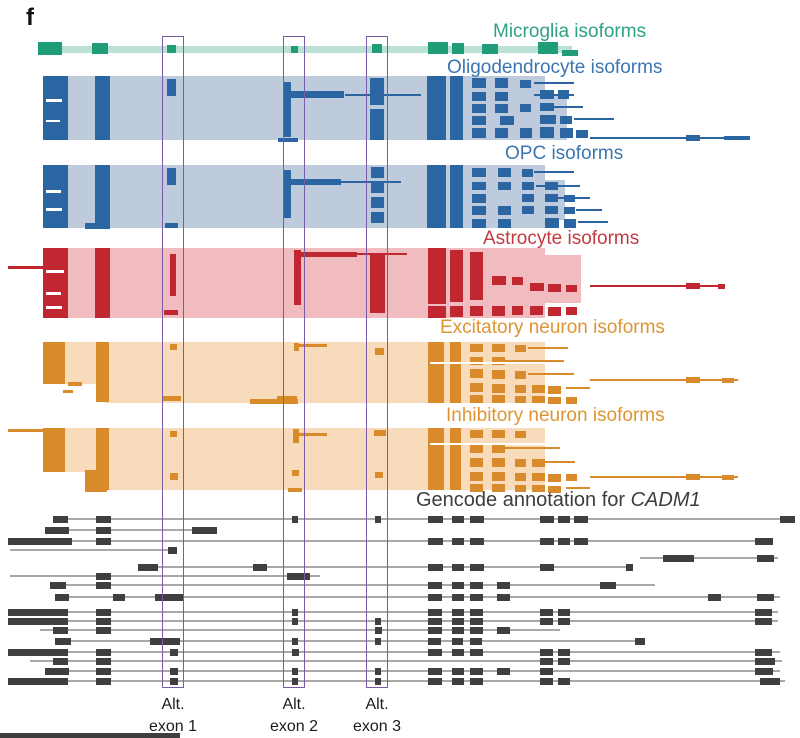 This screenshot has width=800, height=738. Describe the element at coordinates (570, 31) in the screenshot. I see `microglia-label: Microglia isoforms` at that location.